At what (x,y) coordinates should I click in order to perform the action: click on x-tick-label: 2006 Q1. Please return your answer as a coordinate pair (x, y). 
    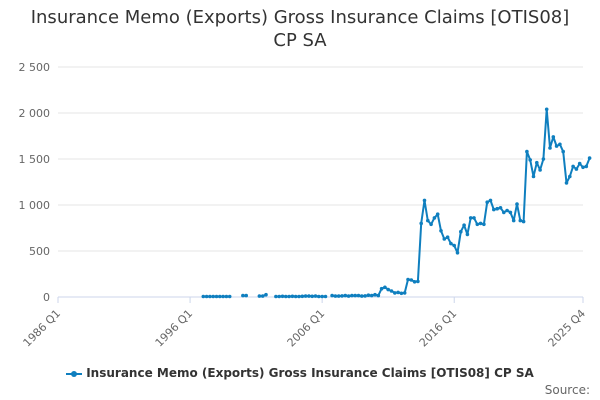
    Looking at the image, I should click on (306, 328).